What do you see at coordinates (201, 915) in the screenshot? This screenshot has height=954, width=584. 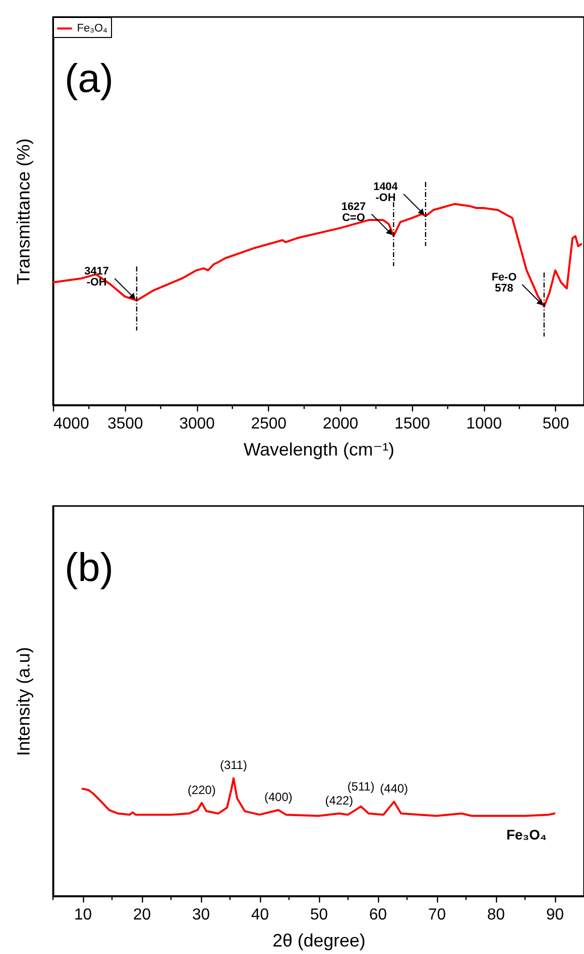 I see `x-tick-label: 30` at bounding box center [201, 915].